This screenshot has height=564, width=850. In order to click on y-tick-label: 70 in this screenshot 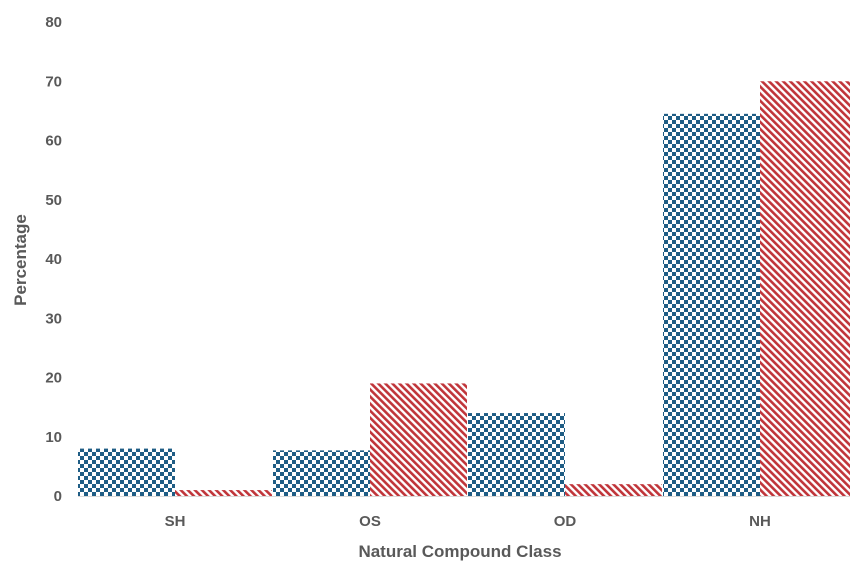, I will do `click(53, 81)`.